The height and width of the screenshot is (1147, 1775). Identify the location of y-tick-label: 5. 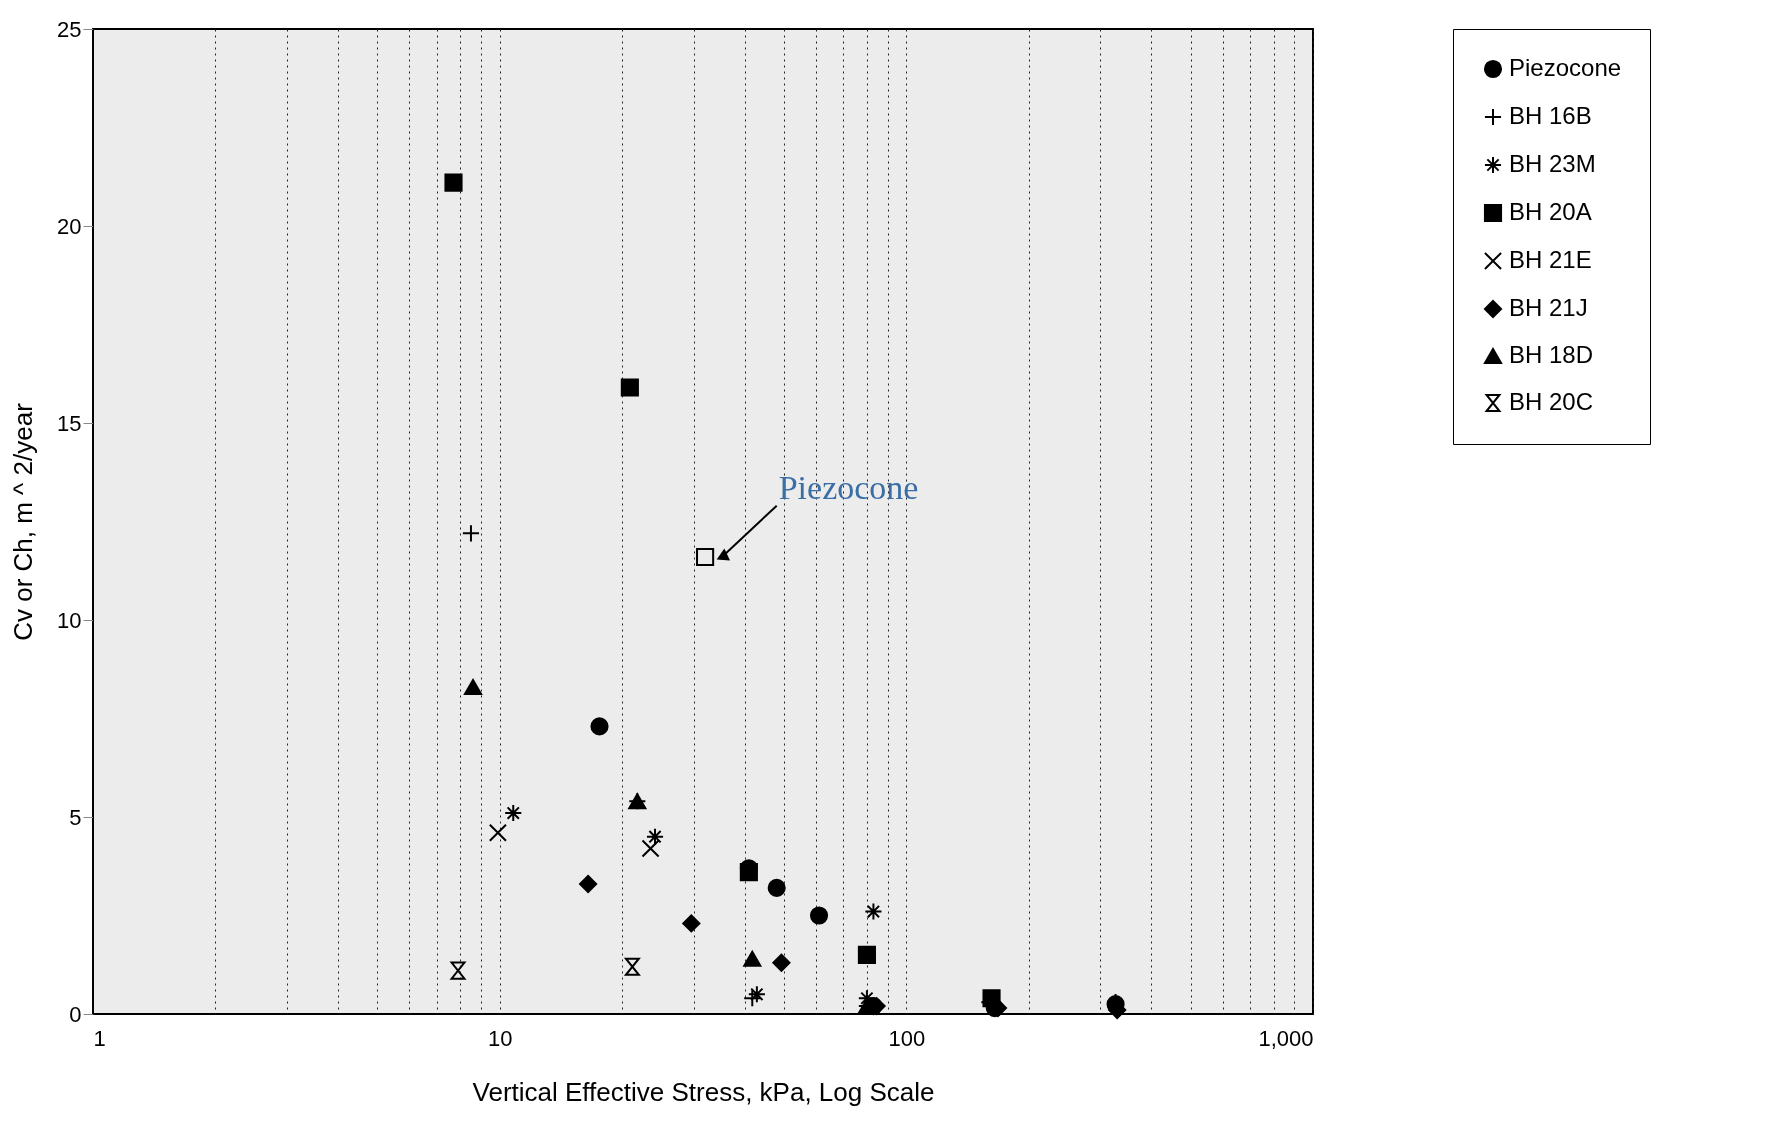
(75, 817).